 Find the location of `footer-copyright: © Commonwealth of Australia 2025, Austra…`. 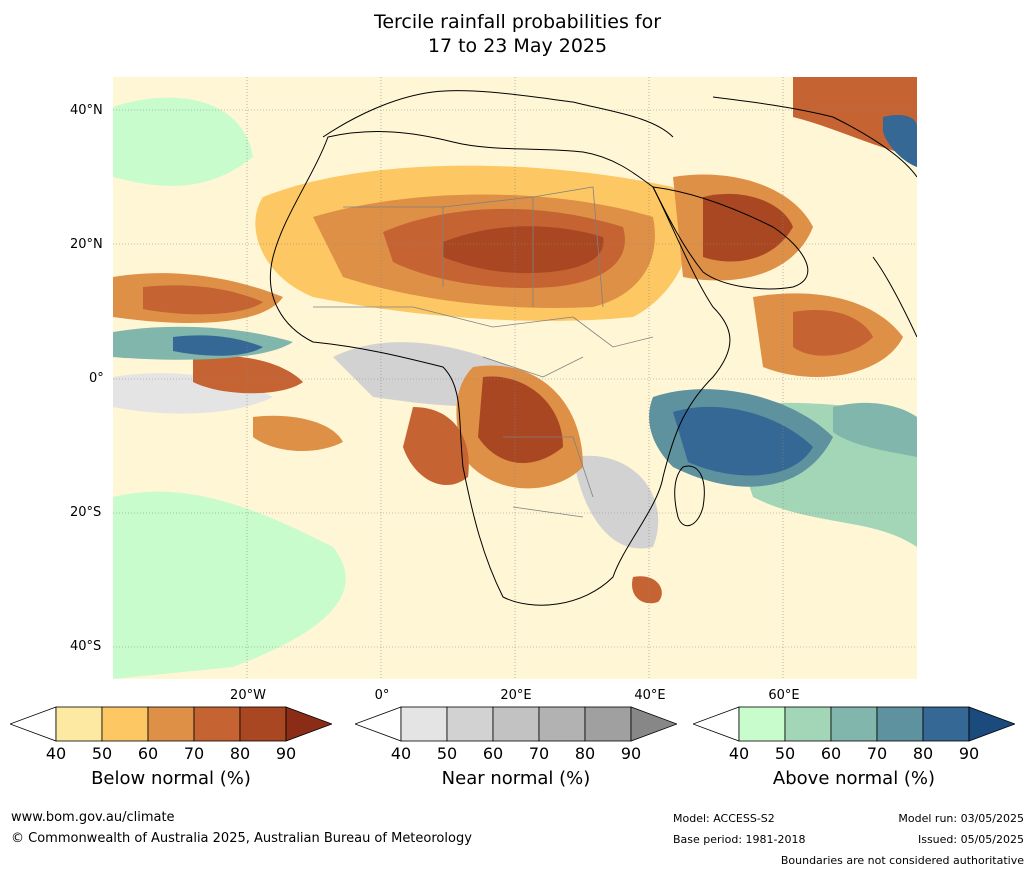

footer-copyright: © Commonwealth of Australia 2025, Austra… is located at coordinates (241, 838).